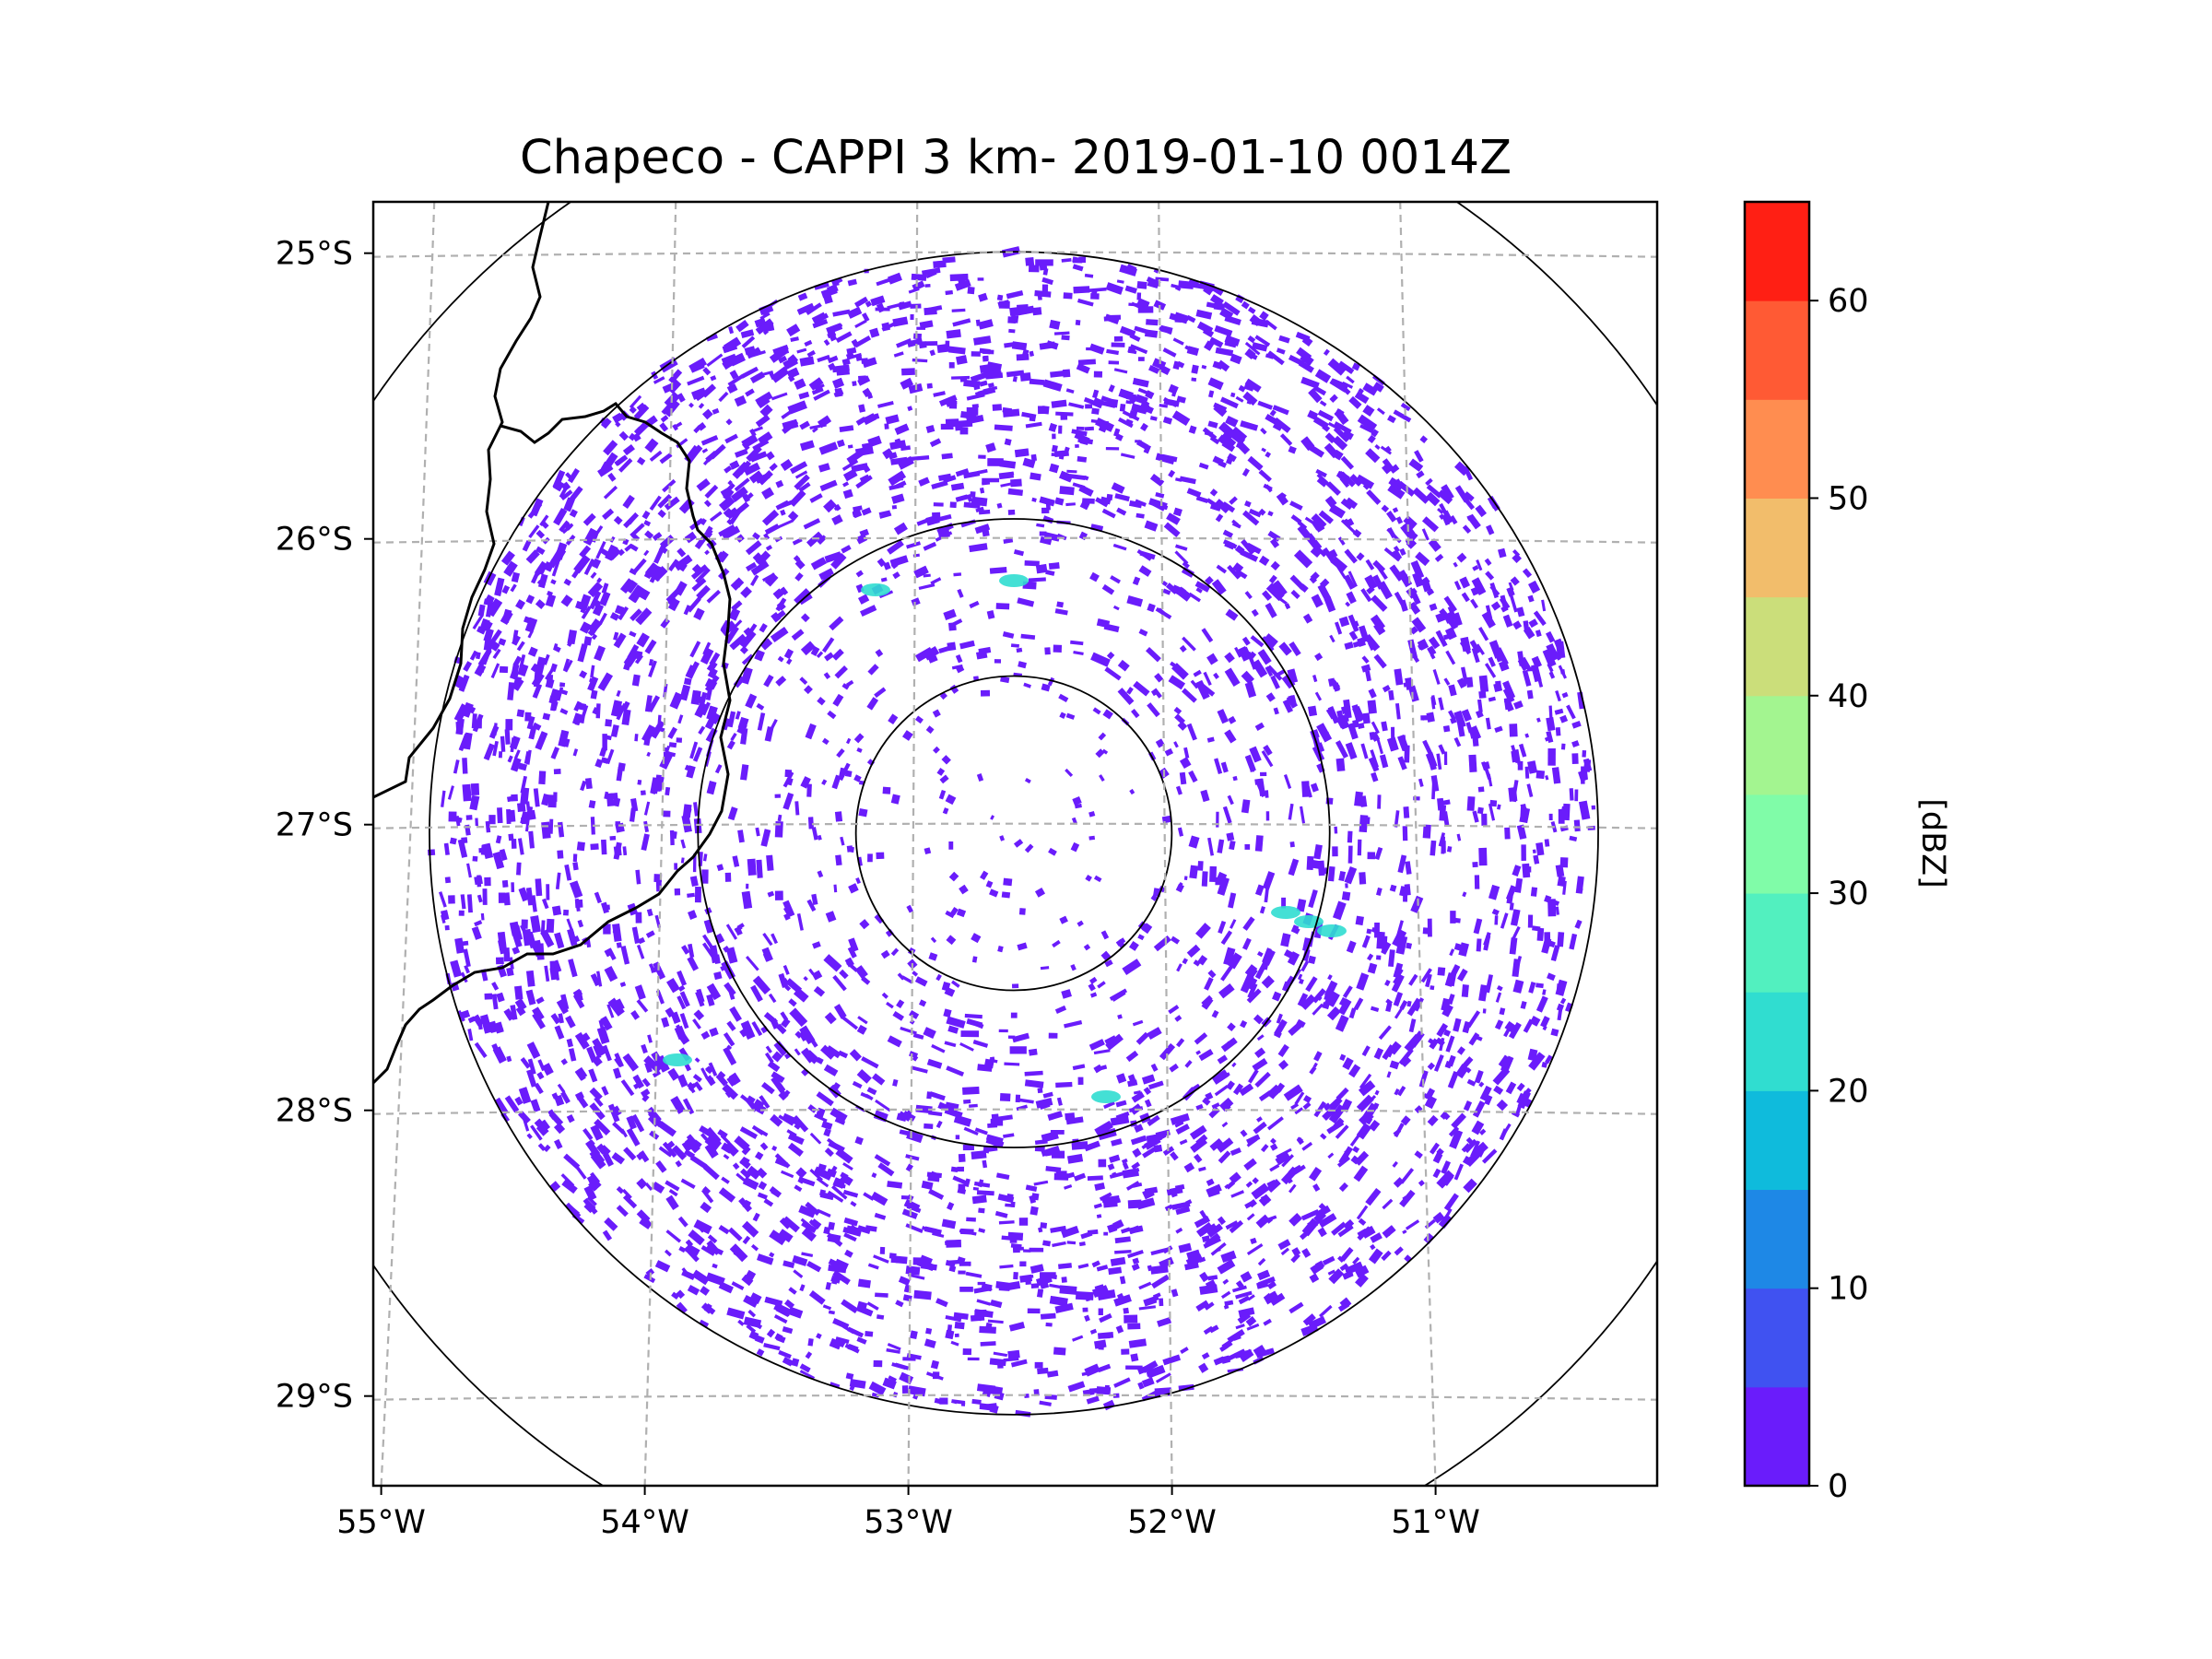  What do you see at coordinates (1172, 1522) in the screenshot?
I see `x-tick-label: 52°W` at bounding box center [1172, 1522].